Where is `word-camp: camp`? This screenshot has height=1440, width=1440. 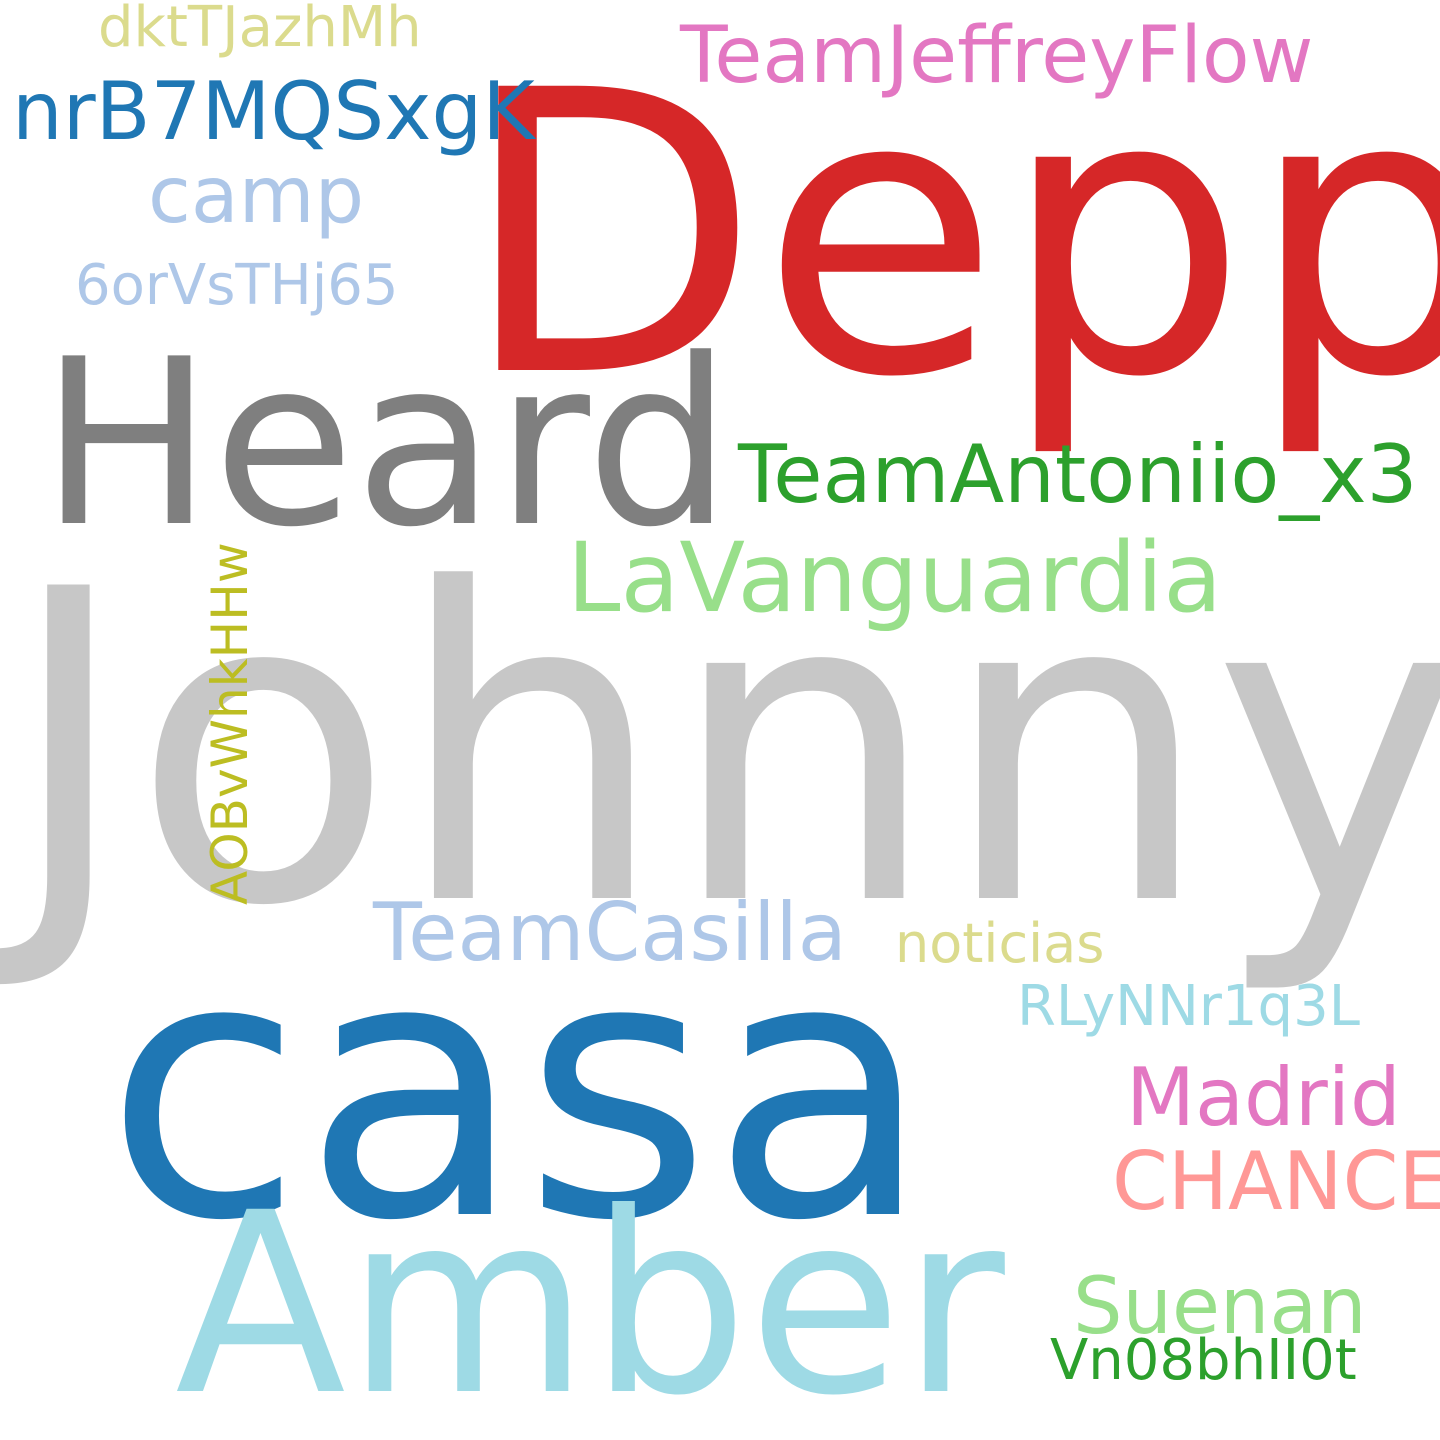 word-camp: camp is located at coordinates (256, 196).